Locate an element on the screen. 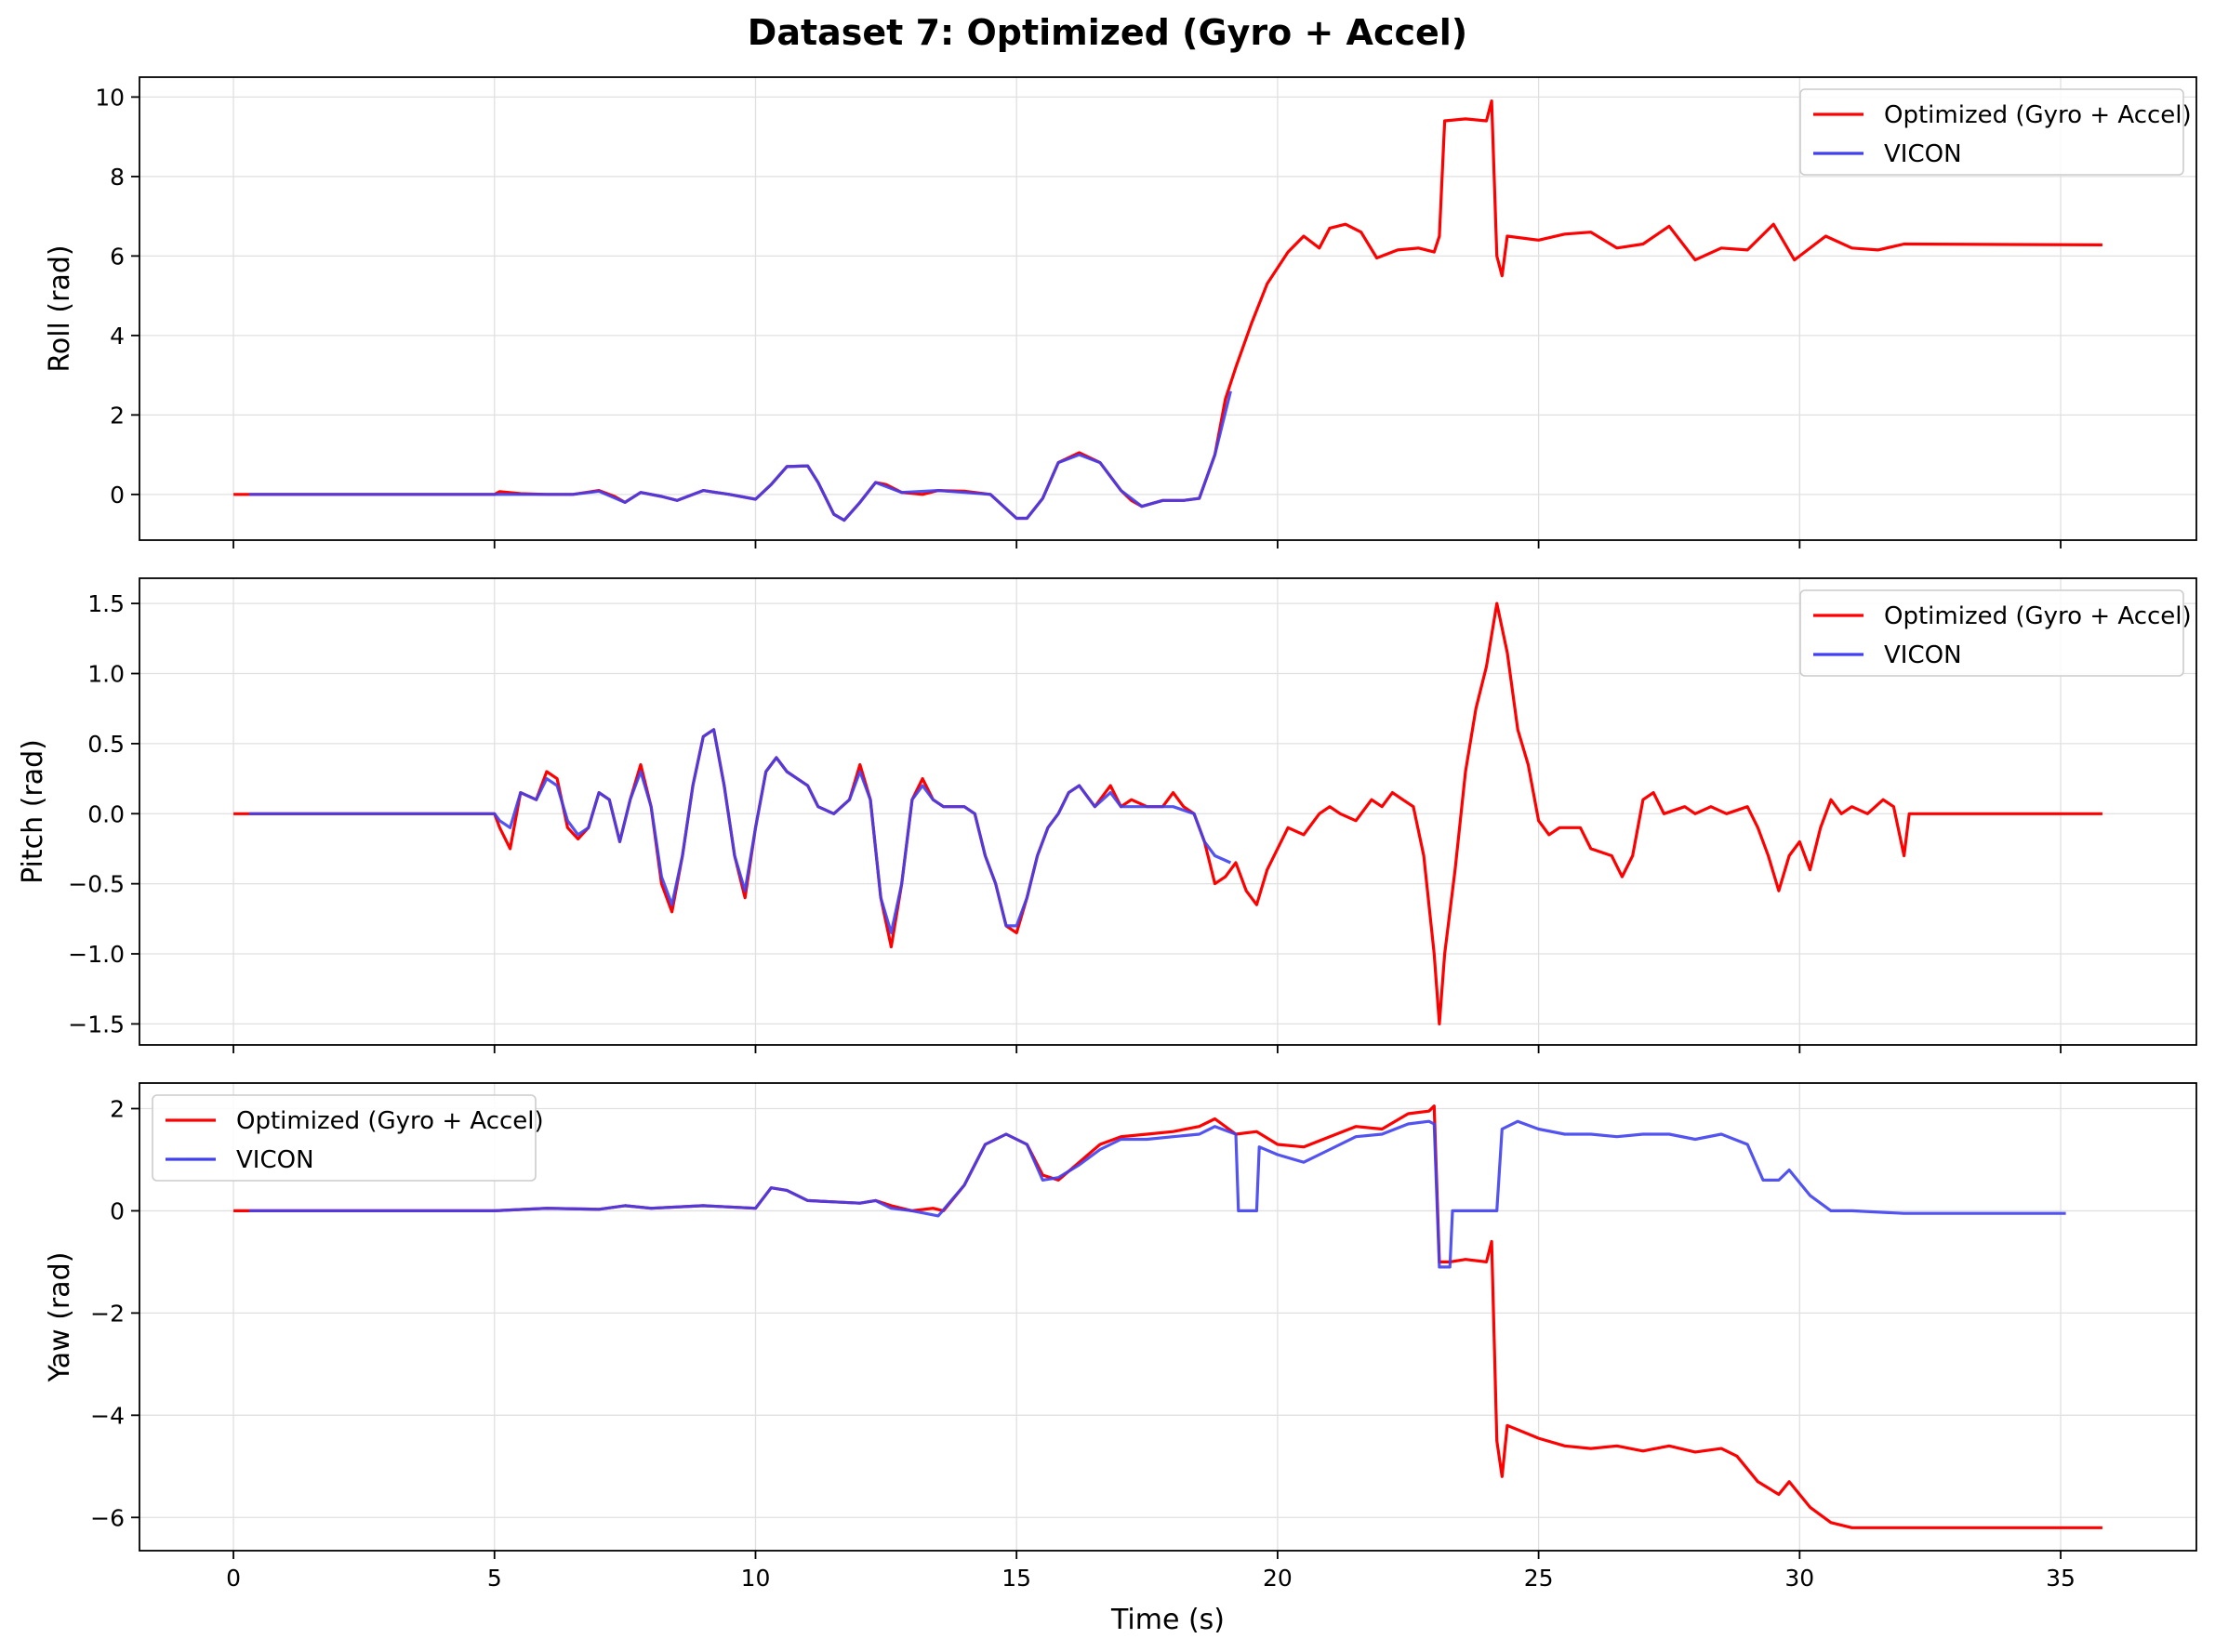  yaw-series-vicon-line is located at coordinates (1157, 1194).